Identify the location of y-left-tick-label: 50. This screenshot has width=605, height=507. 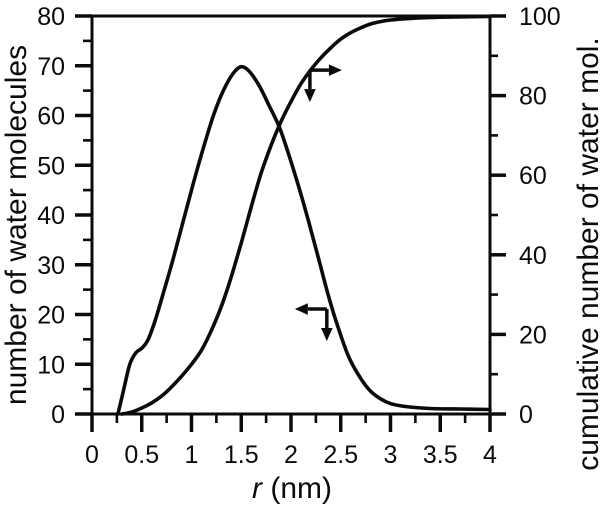
(51, 166).